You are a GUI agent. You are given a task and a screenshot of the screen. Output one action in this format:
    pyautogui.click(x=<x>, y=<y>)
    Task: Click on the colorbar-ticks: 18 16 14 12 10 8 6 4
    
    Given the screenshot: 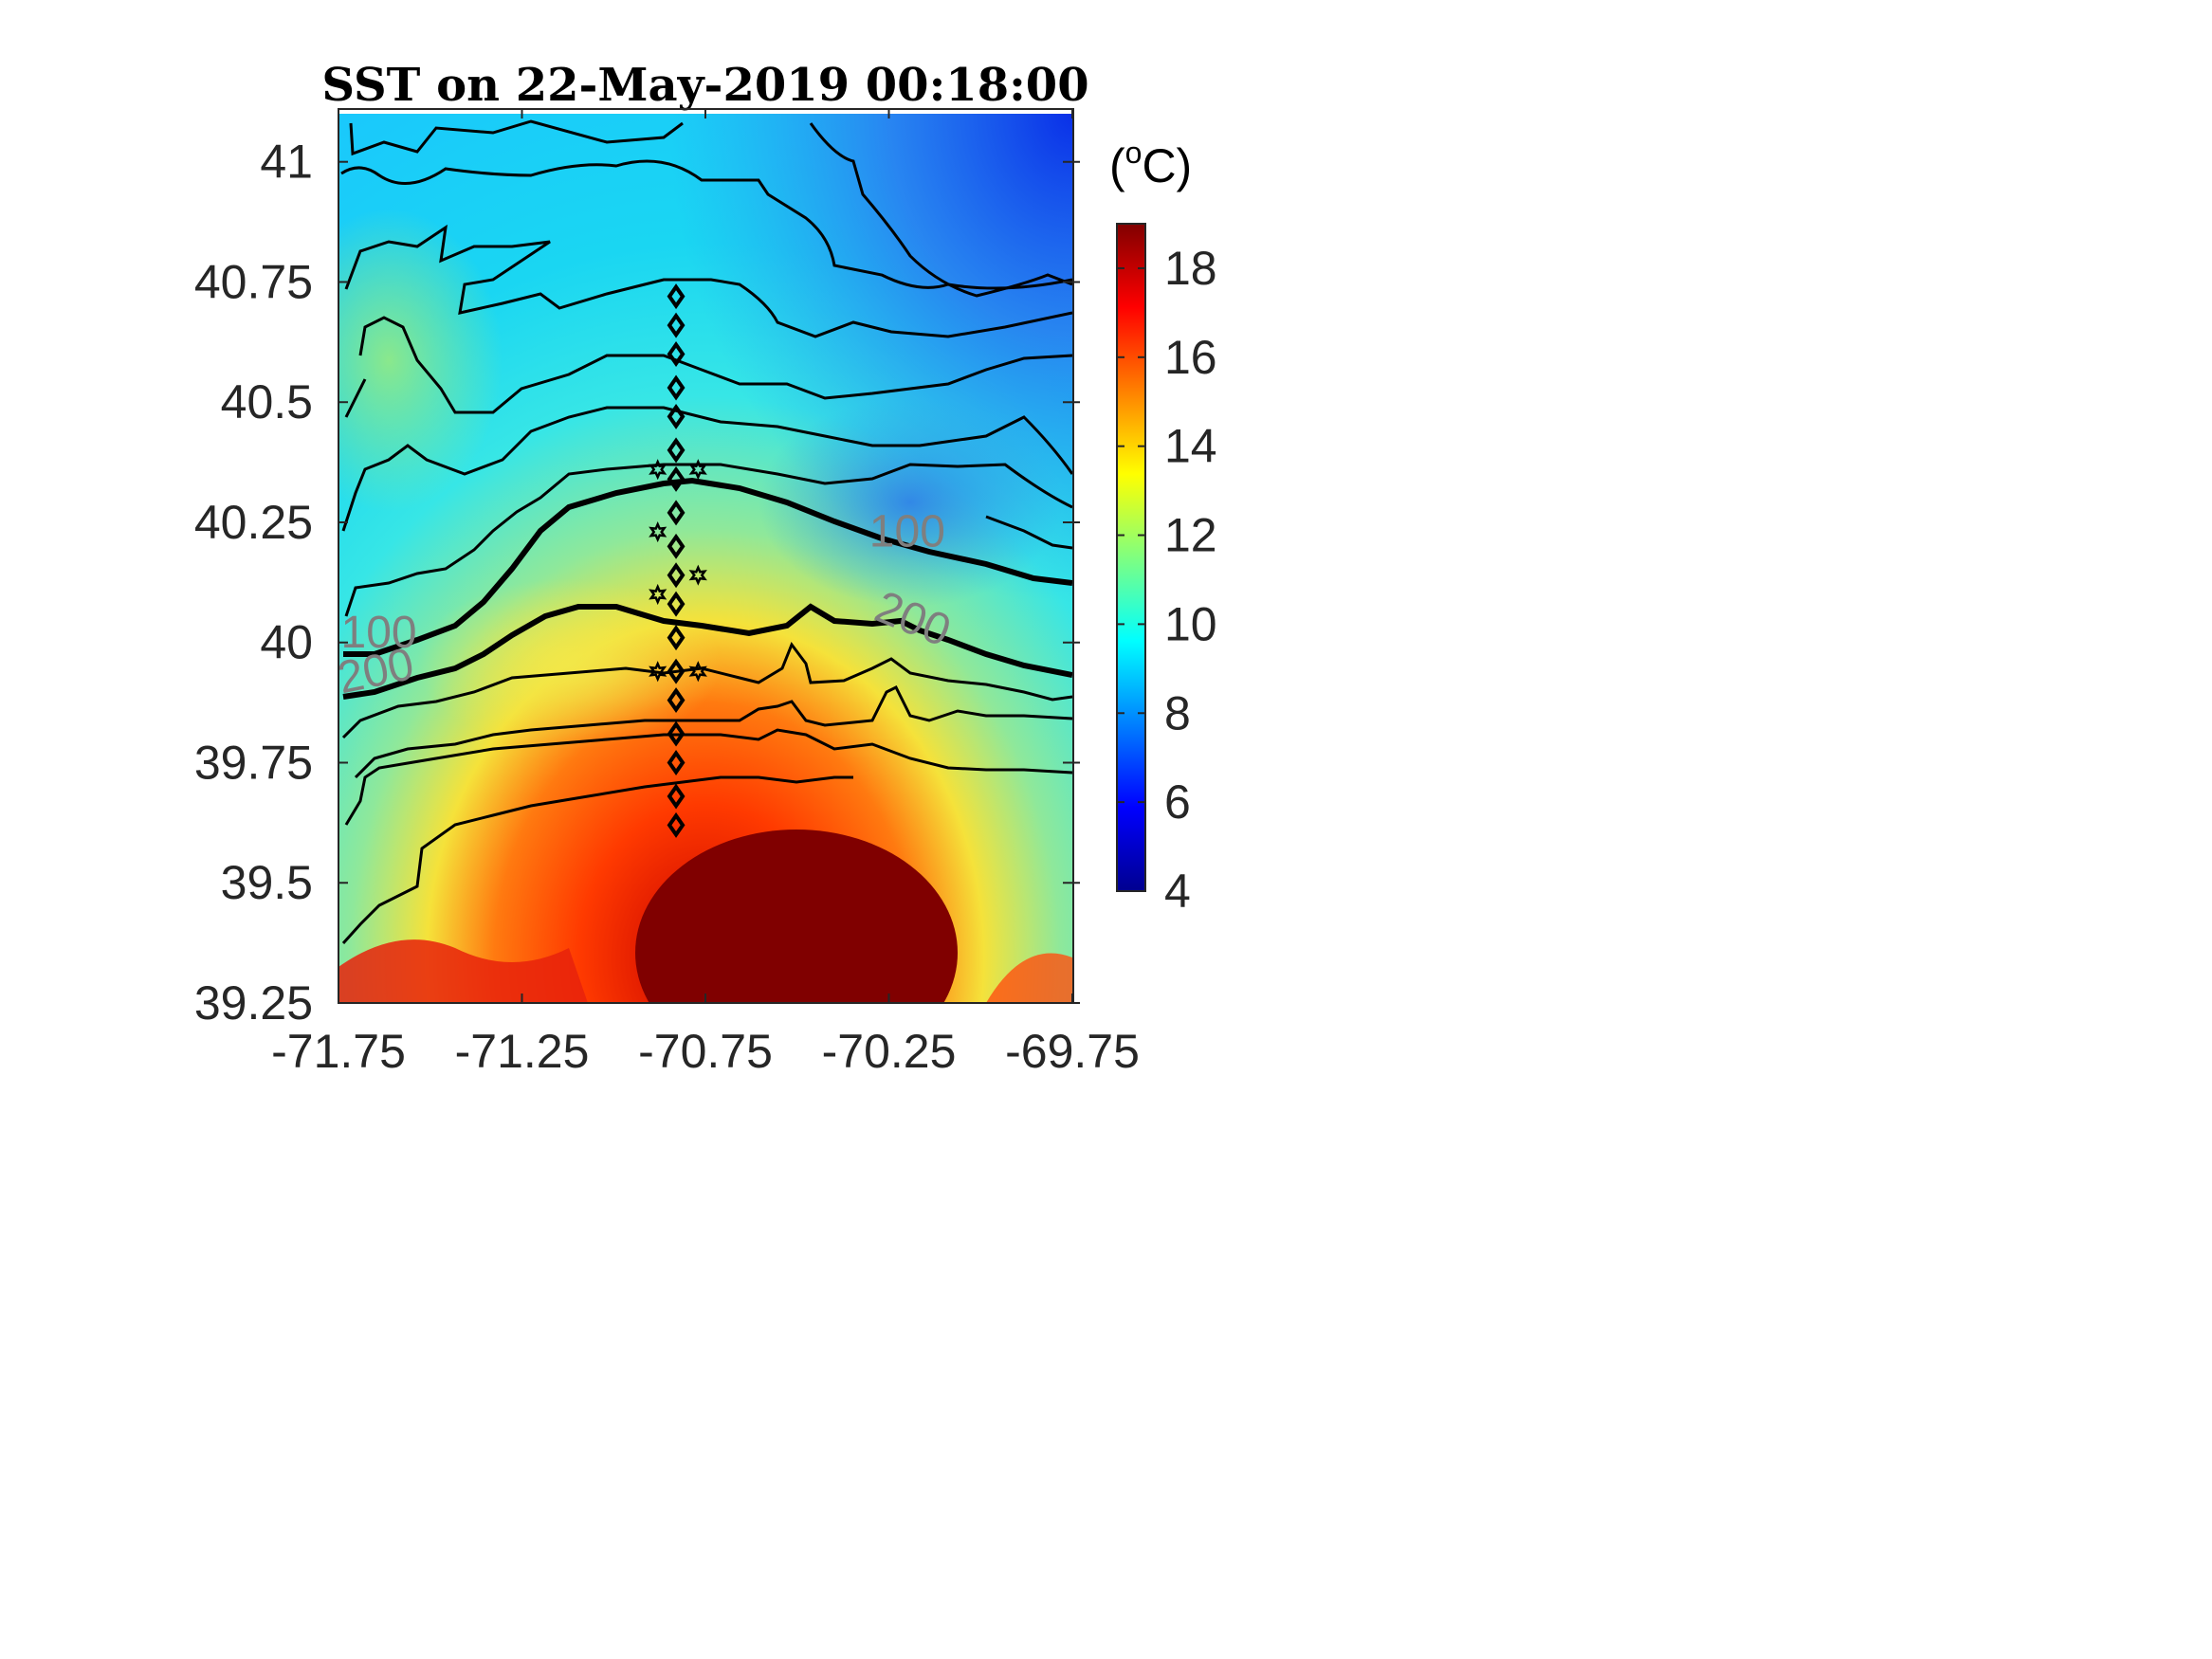 What is the action you would take?
    pyautogui.click(x=1167, y=580)
    